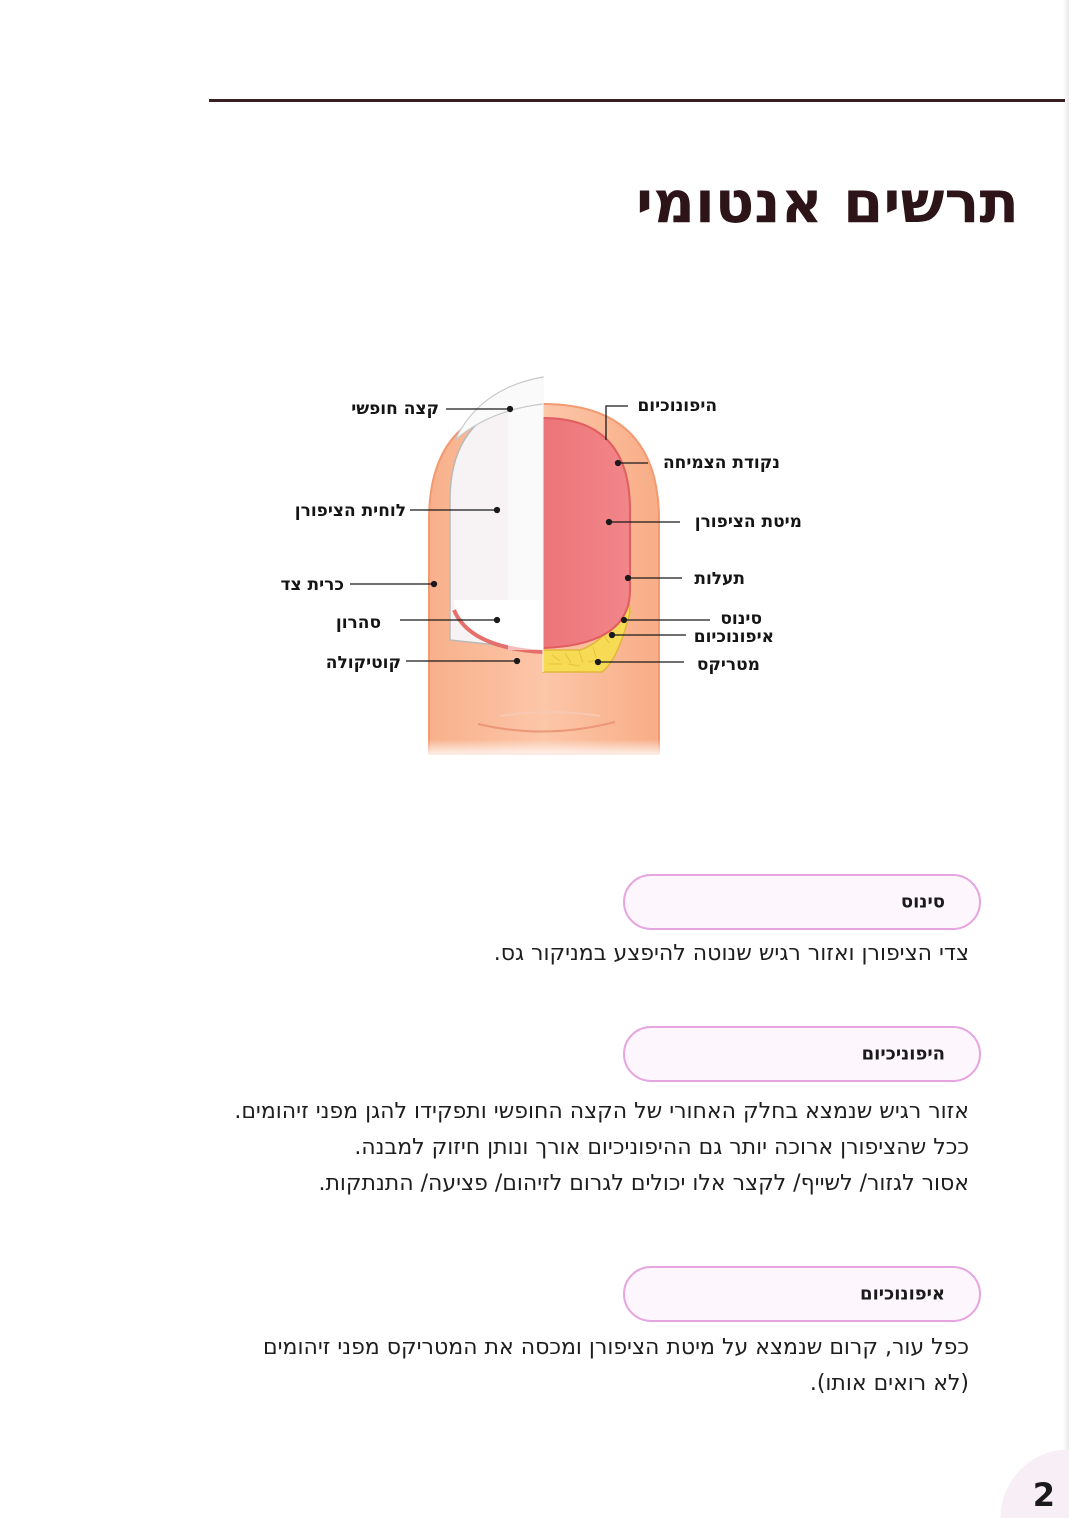  Describe the element at coordinates (1066, 759) in the screenshot. I see `page-edge-shadow` at that location.